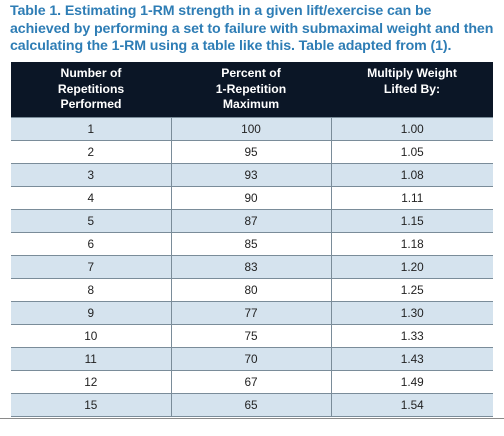 This screenshot has width=504, height=436. Describe the element at coordinates (412, 382) in the screenshot. I see `multiplier-cell: 1.49` at that location.